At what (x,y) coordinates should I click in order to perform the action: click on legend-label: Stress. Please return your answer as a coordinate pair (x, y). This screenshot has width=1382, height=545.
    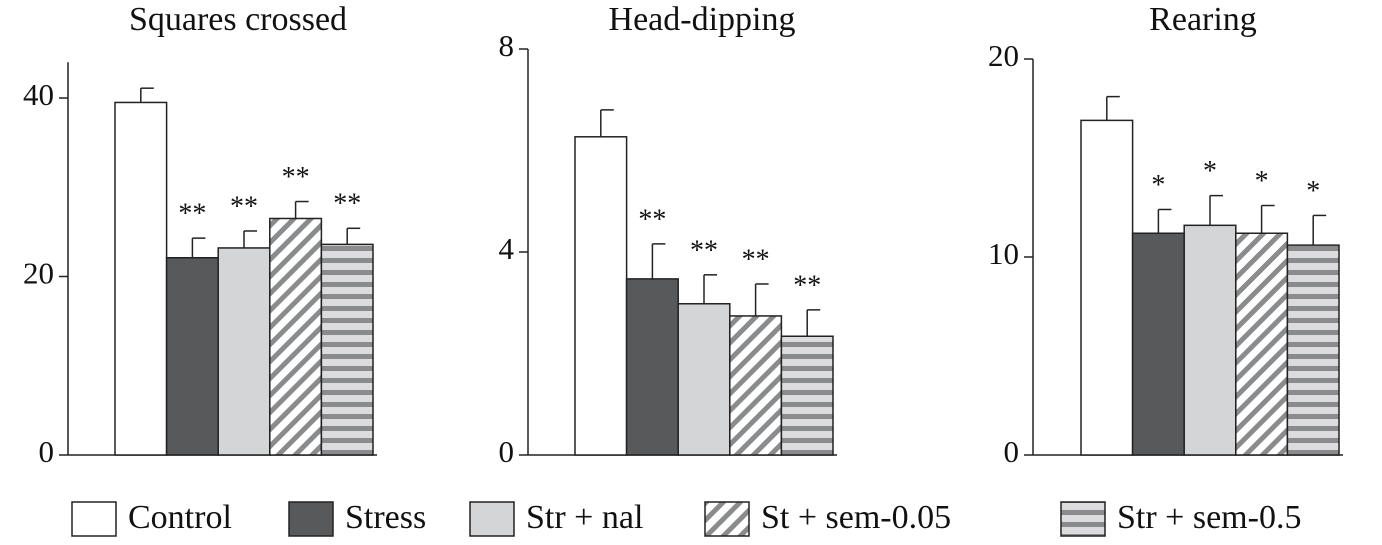
    Looking at the image, I should click on (385, 517).